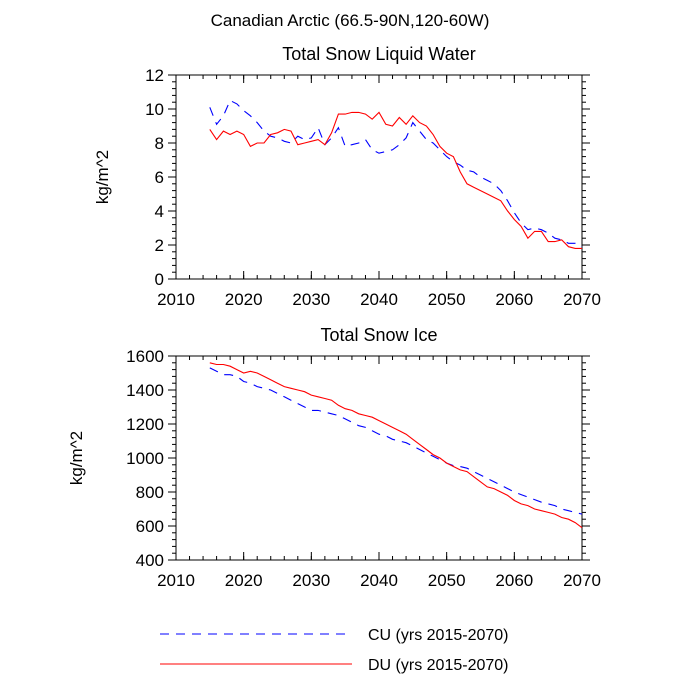 This screenshot has height=700, width=700. I want to click on figure-title: Canadian Arctic (66.5-90N,120-60W), so click(350, 20).